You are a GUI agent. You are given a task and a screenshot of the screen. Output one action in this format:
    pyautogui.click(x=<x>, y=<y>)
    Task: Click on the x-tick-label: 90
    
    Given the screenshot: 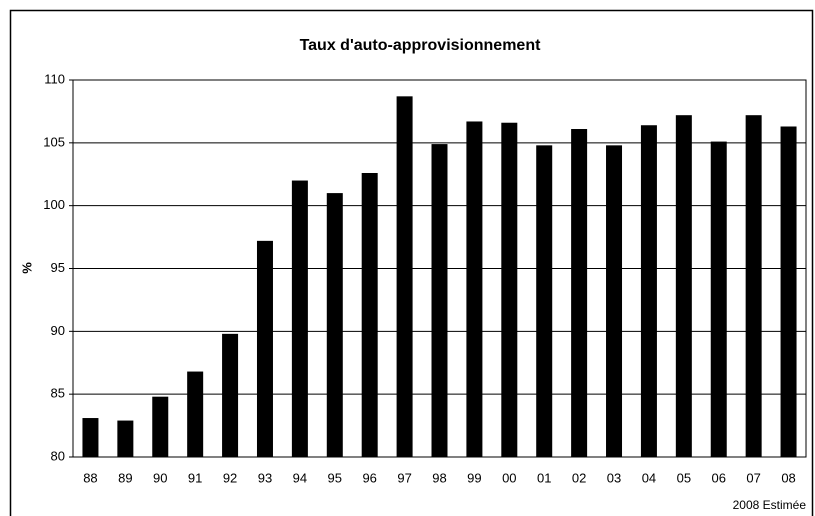 What is the action you would take?
    pyautogui.click(x=160, y=477)
    